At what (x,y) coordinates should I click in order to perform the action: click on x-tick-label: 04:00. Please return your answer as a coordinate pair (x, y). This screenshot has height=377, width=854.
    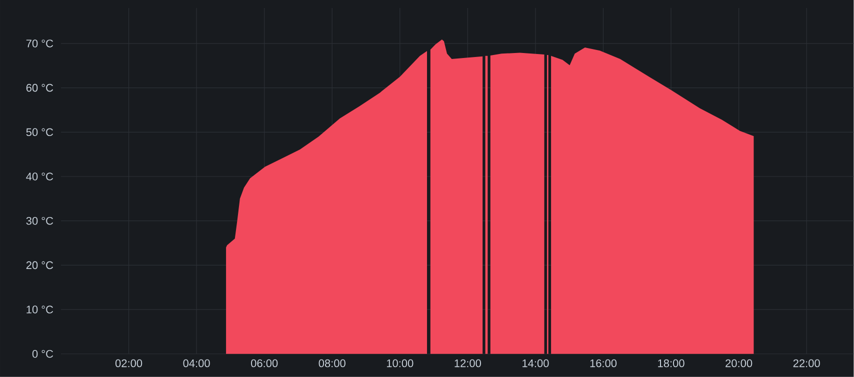
    Looking at the image, I should click on (196, 363).